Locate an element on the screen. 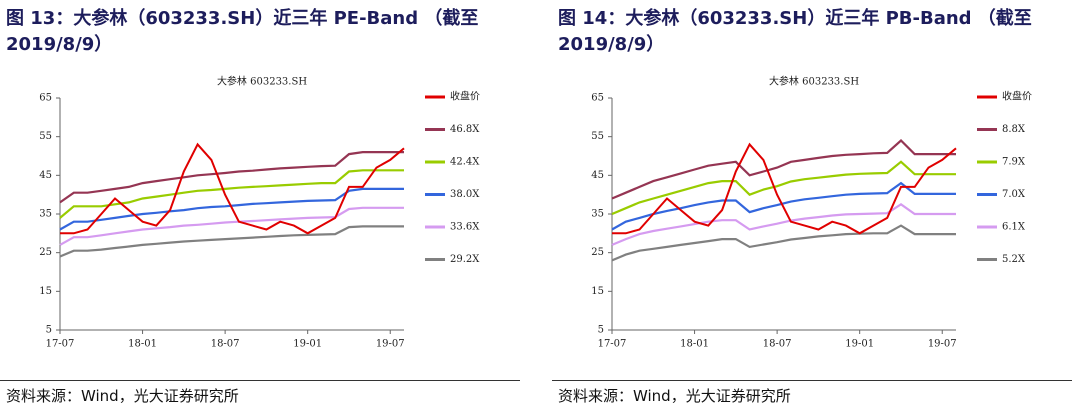  legend-label: 33.6X is located at coordinates (465, 227).